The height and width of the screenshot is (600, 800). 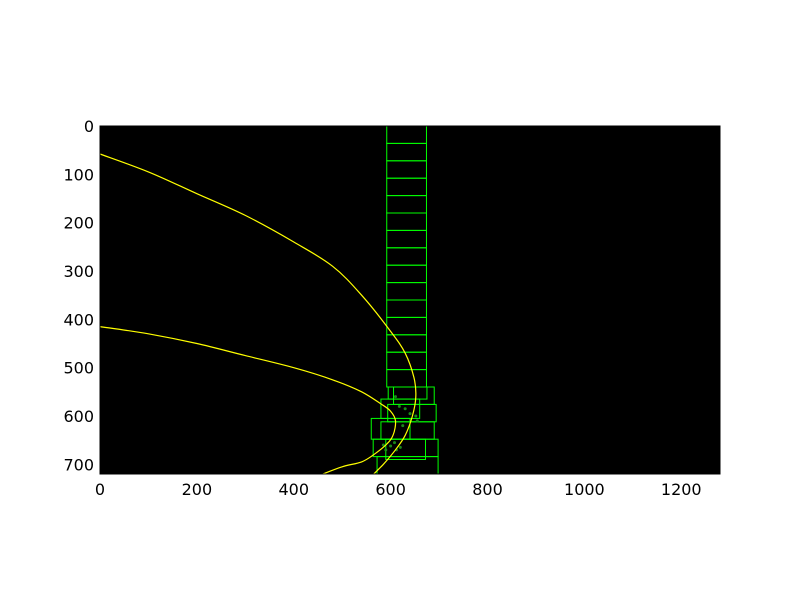 I want to click on y-tick-label: 600, so click(x=78, y=416).